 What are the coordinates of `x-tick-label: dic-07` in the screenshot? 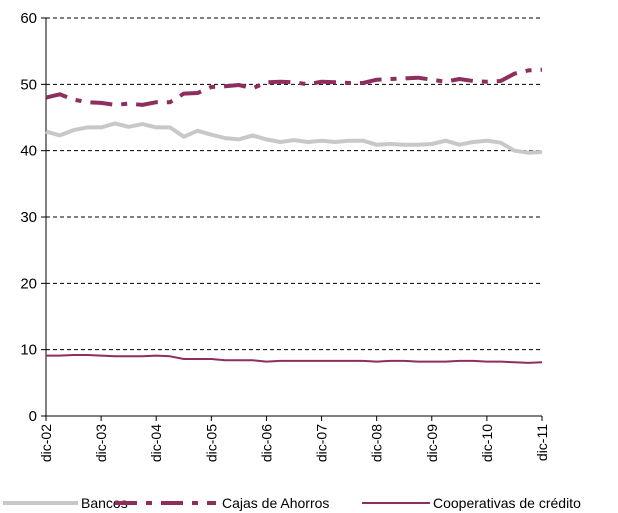 It's located at (322, 443).